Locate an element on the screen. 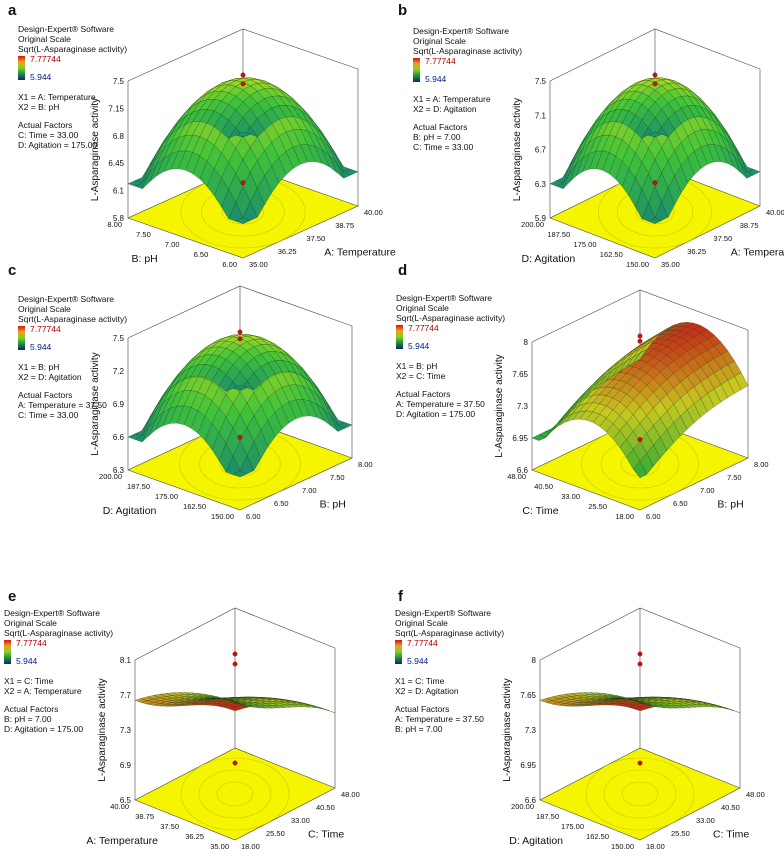  actual-factor-2: D: Agitation = 175.00 is located at coordinates (58, 145).